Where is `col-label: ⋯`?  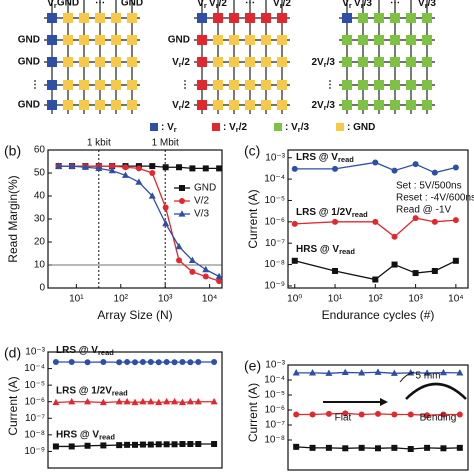 col-label: ⋯ is located at coordinates (395, 4).